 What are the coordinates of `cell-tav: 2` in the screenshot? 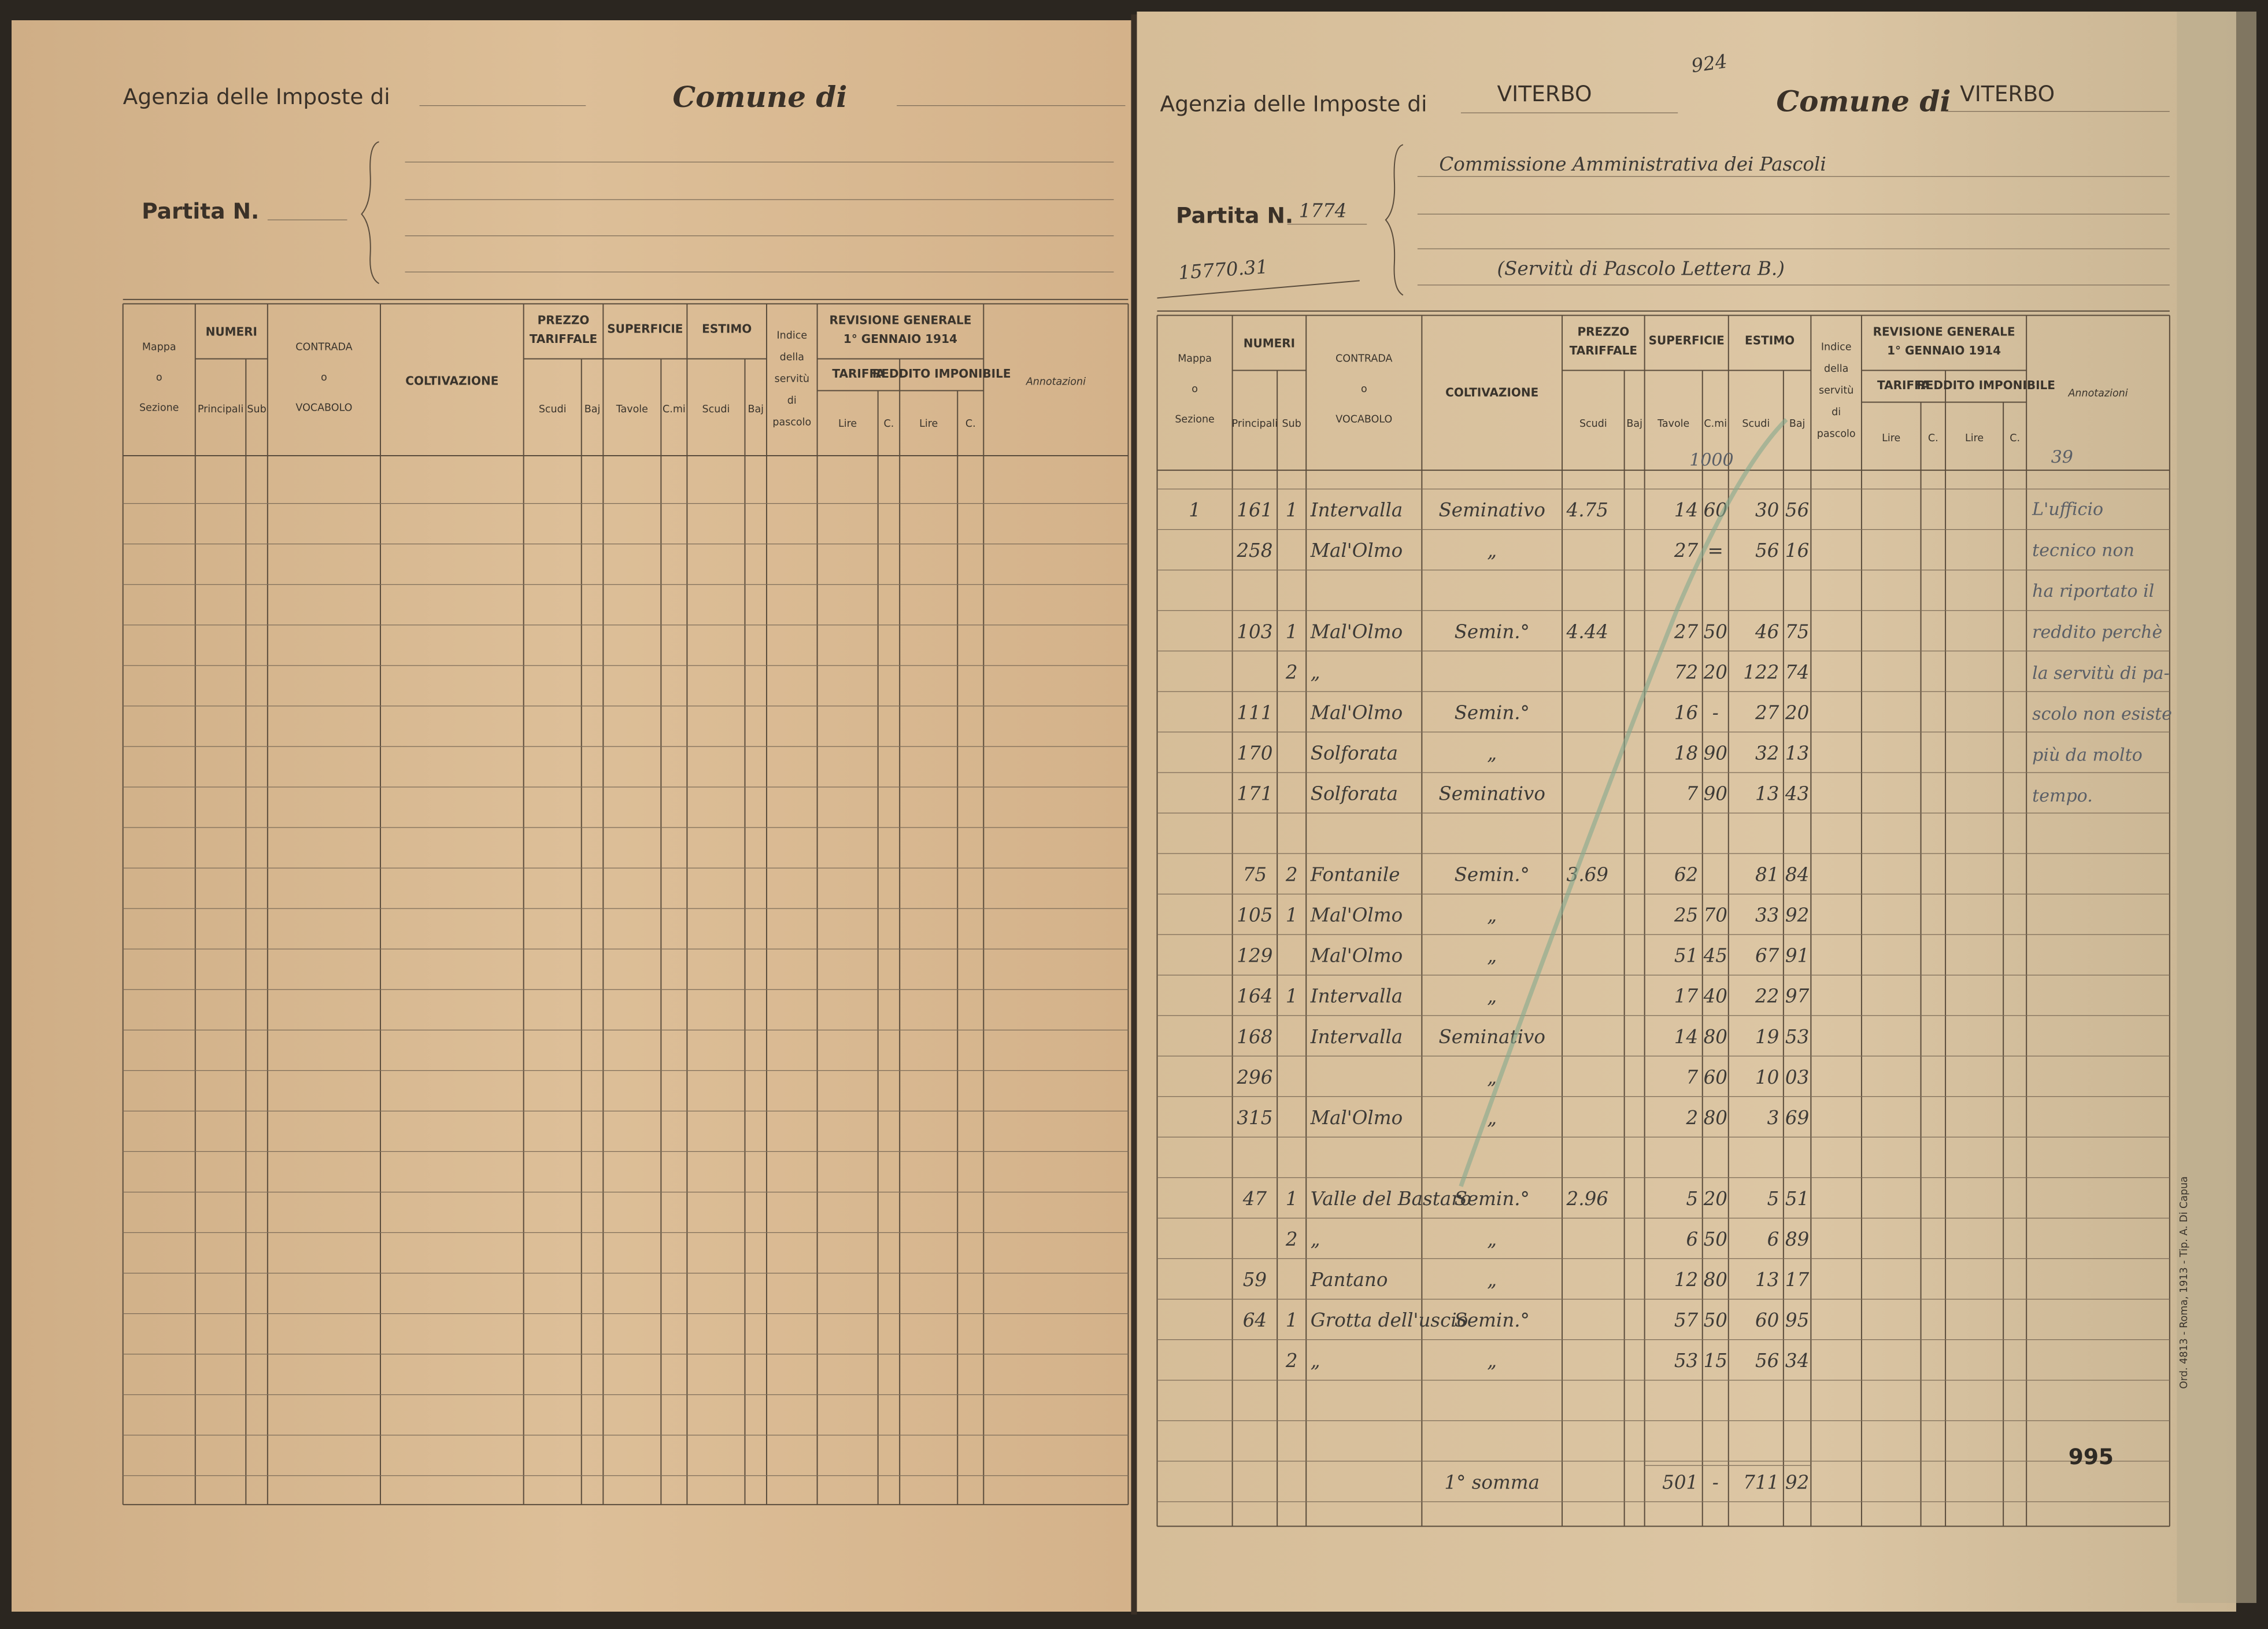 It's located at (1692, 1118).